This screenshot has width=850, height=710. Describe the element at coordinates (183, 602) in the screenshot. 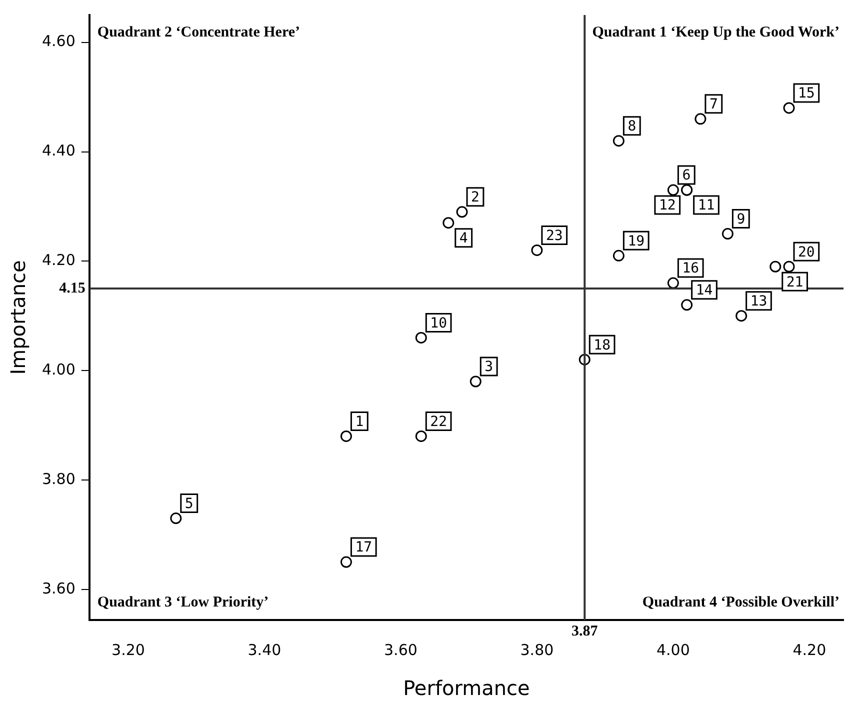

I see `annotation: Quadrant 3 ‘Low Priority’` at that location.